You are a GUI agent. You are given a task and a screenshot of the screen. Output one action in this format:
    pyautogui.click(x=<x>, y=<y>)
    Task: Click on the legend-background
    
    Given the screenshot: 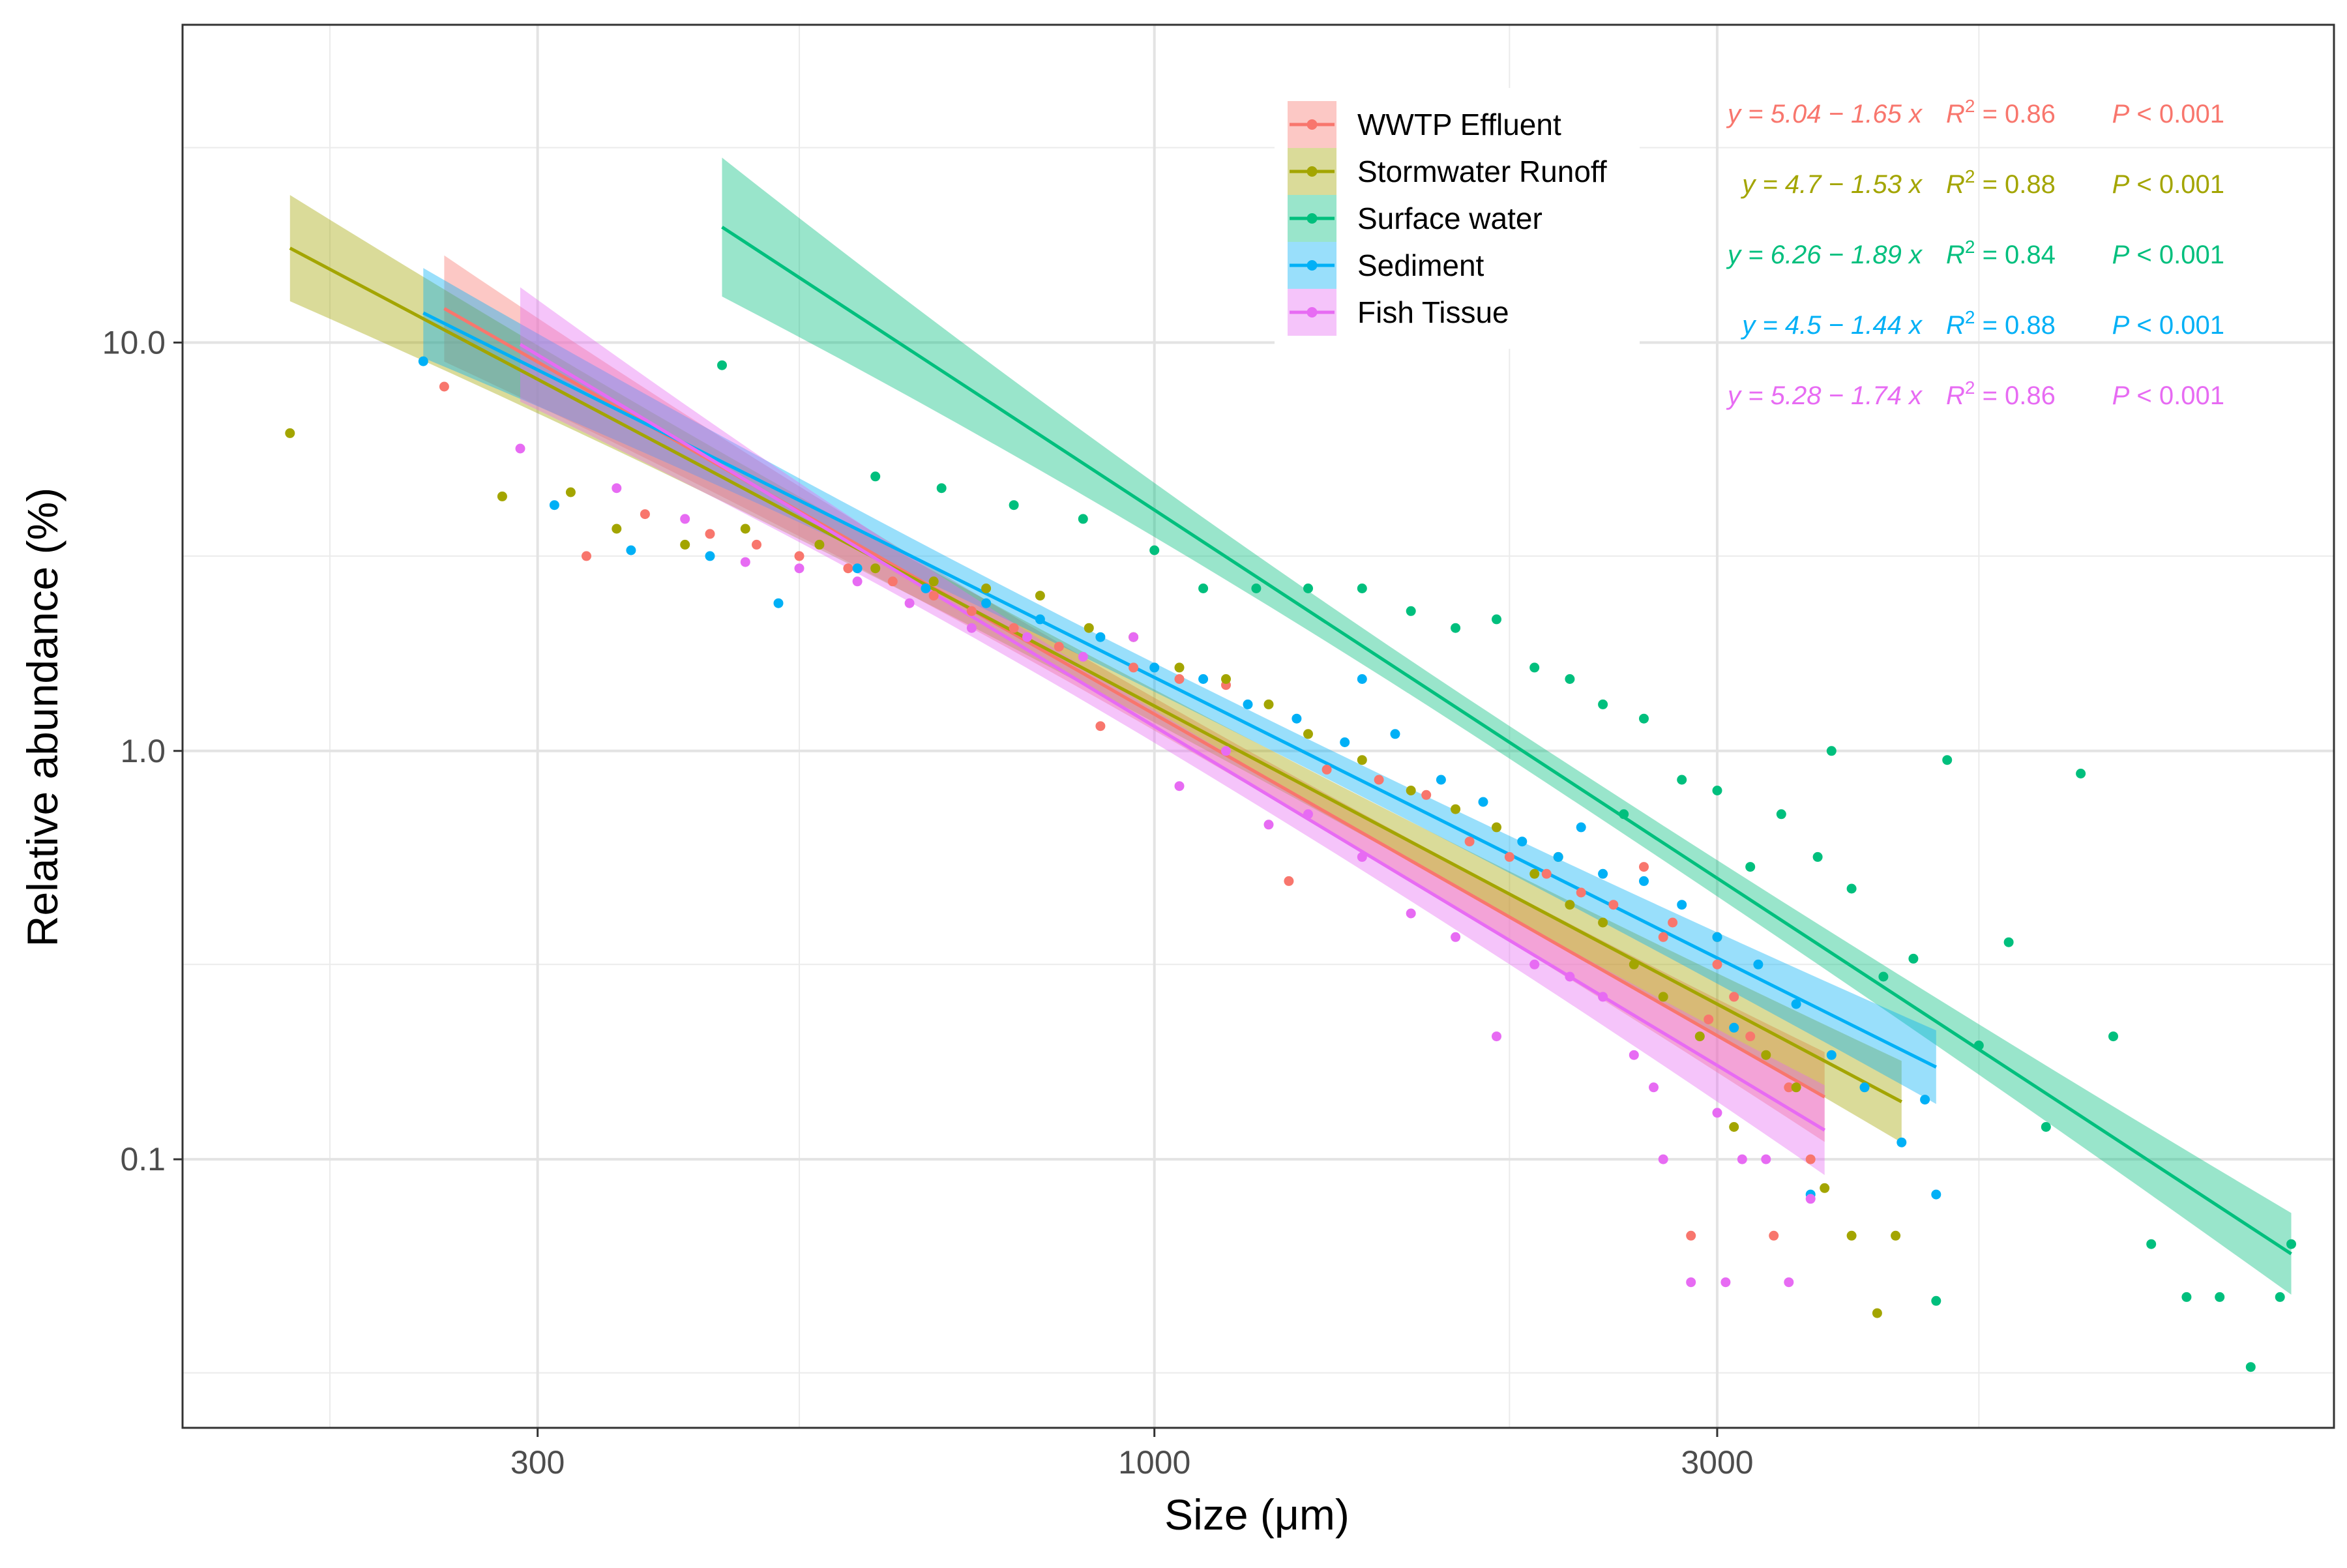 What is the action you would take?
    pyautogui.click(x=1458, y=218)
    